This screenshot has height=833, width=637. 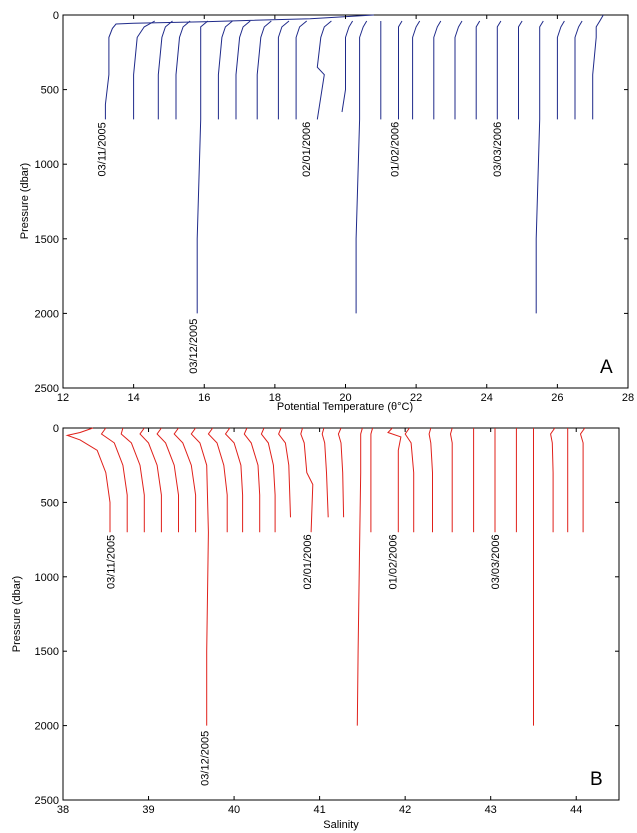 I want to click on panel-b-date-label: 03/03/2006, so click(x=496, y=561).